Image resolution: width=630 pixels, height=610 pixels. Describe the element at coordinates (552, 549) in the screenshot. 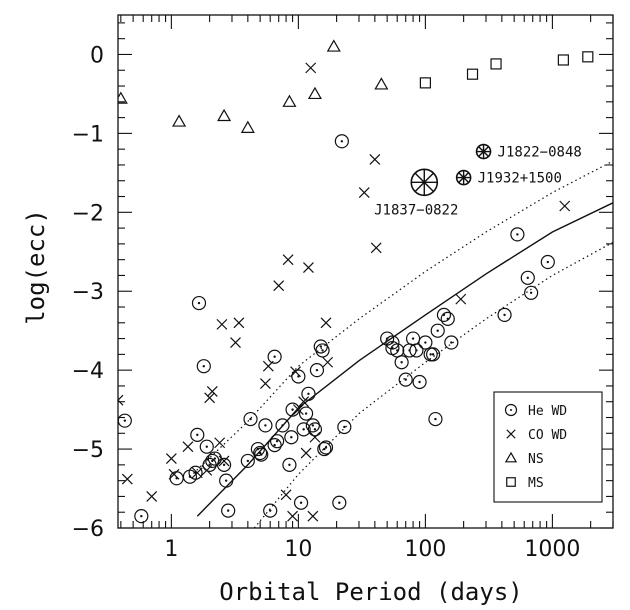

I see `x-tick-label: 1000` at that location.